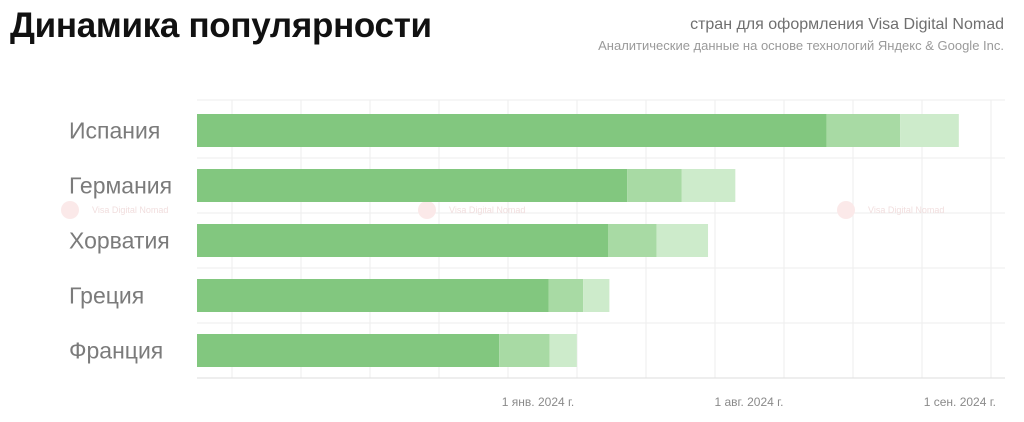  Describe the element at coordinates (120, 186) in the screenshot. I see `category-label: Германия` at that location.